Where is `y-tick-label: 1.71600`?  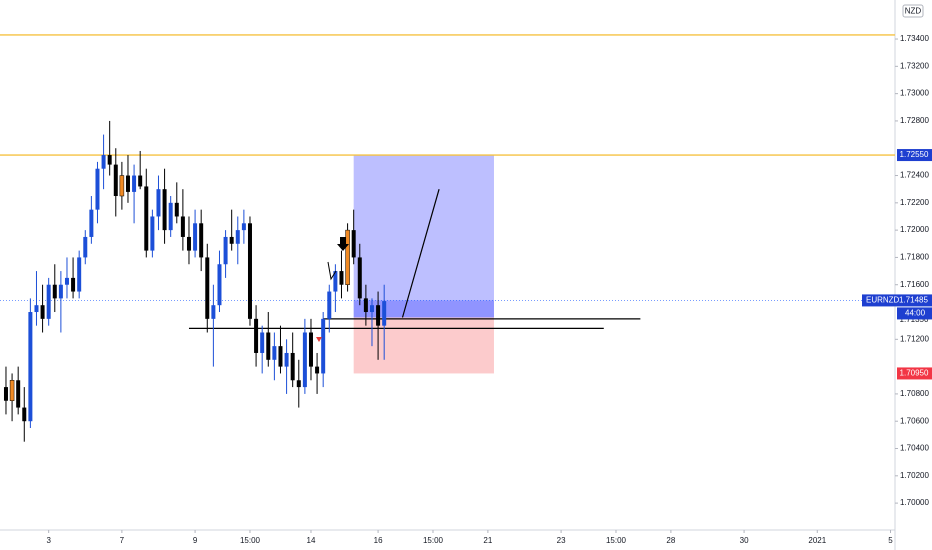 y-tick-label: 1.71600 is located at coordinates (914, 284).